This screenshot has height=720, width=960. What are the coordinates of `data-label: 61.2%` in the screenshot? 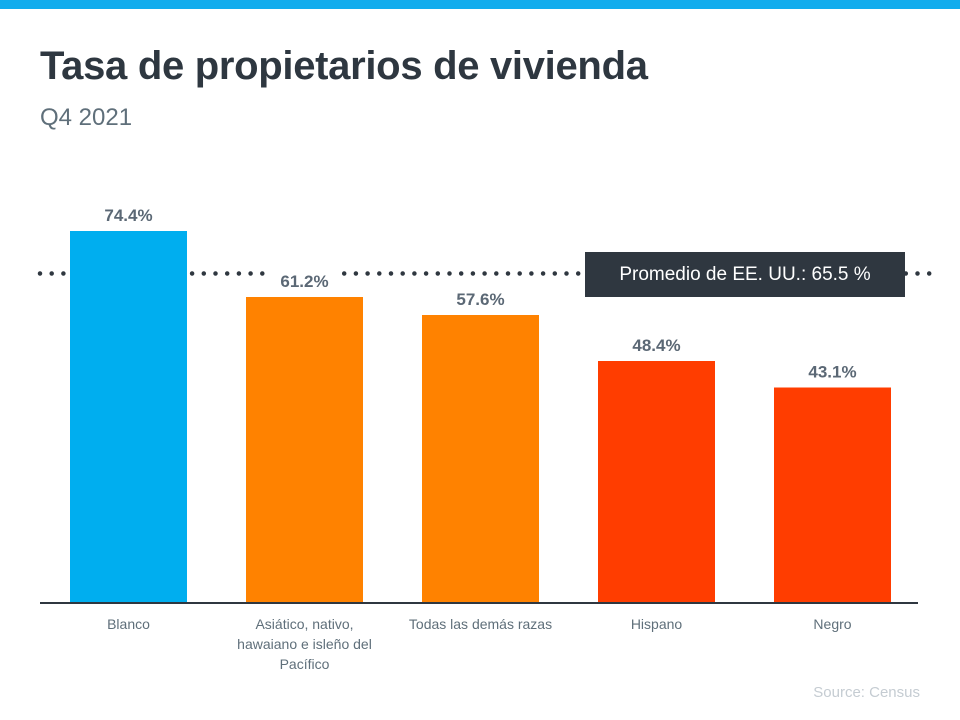 It's located at (304, 281).